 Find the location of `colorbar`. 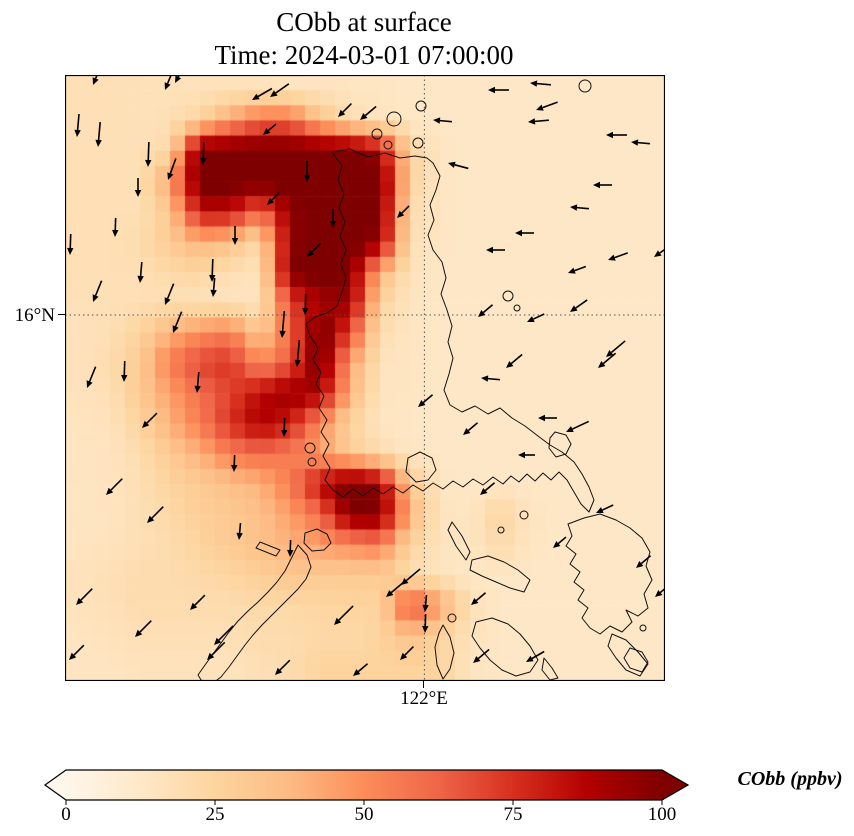

colorbar is located at coordinates (366, 787).